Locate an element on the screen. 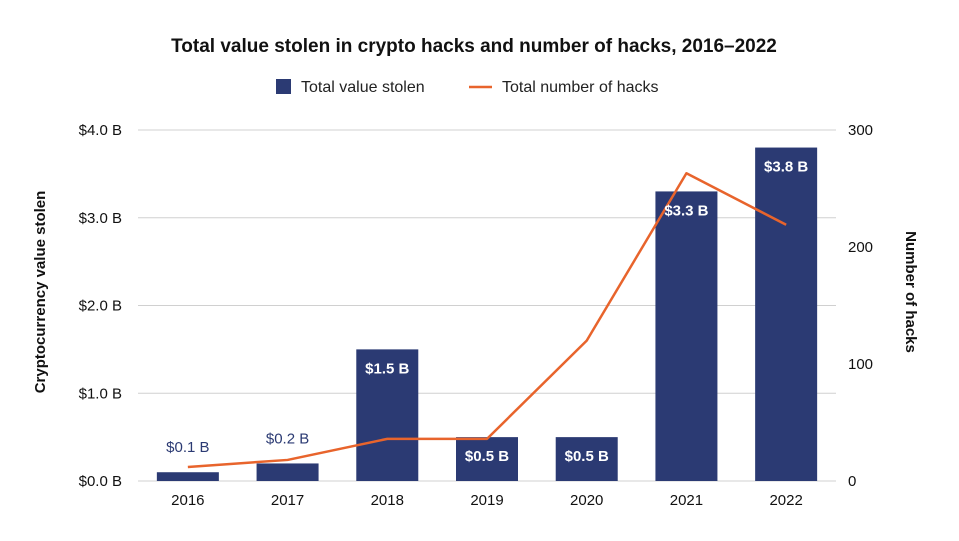 This screenshot has height=541, width=959. bar-value-label: $0.2 B is located at coordinates (287, 438).